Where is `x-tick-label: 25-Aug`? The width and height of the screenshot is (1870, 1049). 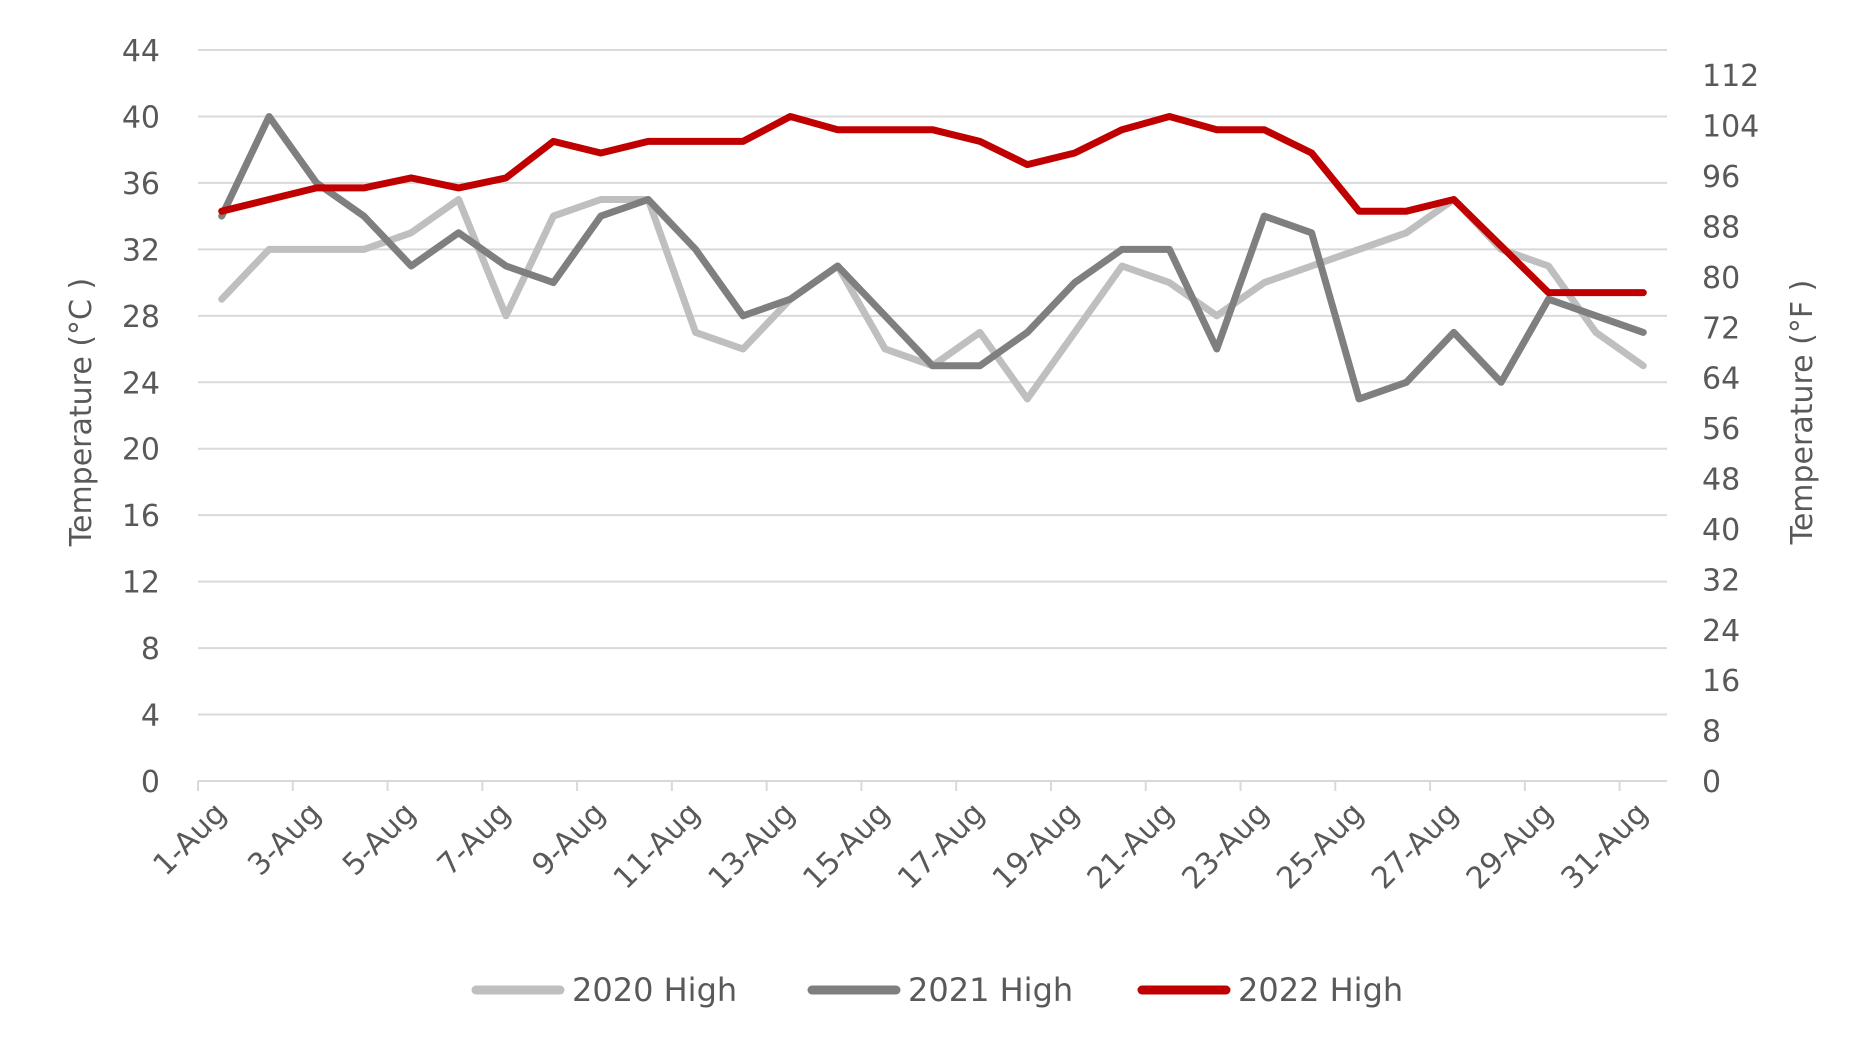 x-tick-label: 25-Aug is located at coordinates (1320, 846).